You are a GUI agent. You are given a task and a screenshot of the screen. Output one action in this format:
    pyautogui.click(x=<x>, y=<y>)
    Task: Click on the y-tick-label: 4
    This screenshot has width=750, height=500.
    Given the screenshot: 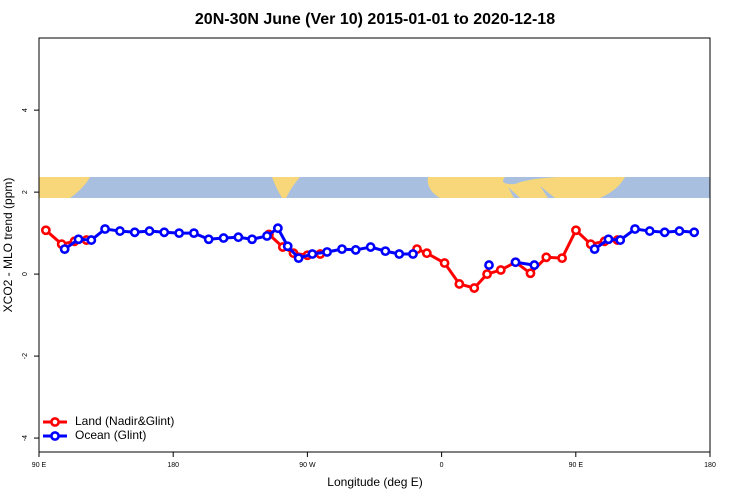 What is the action you would take?
    pyautogui.click(x=25, y=110)
    